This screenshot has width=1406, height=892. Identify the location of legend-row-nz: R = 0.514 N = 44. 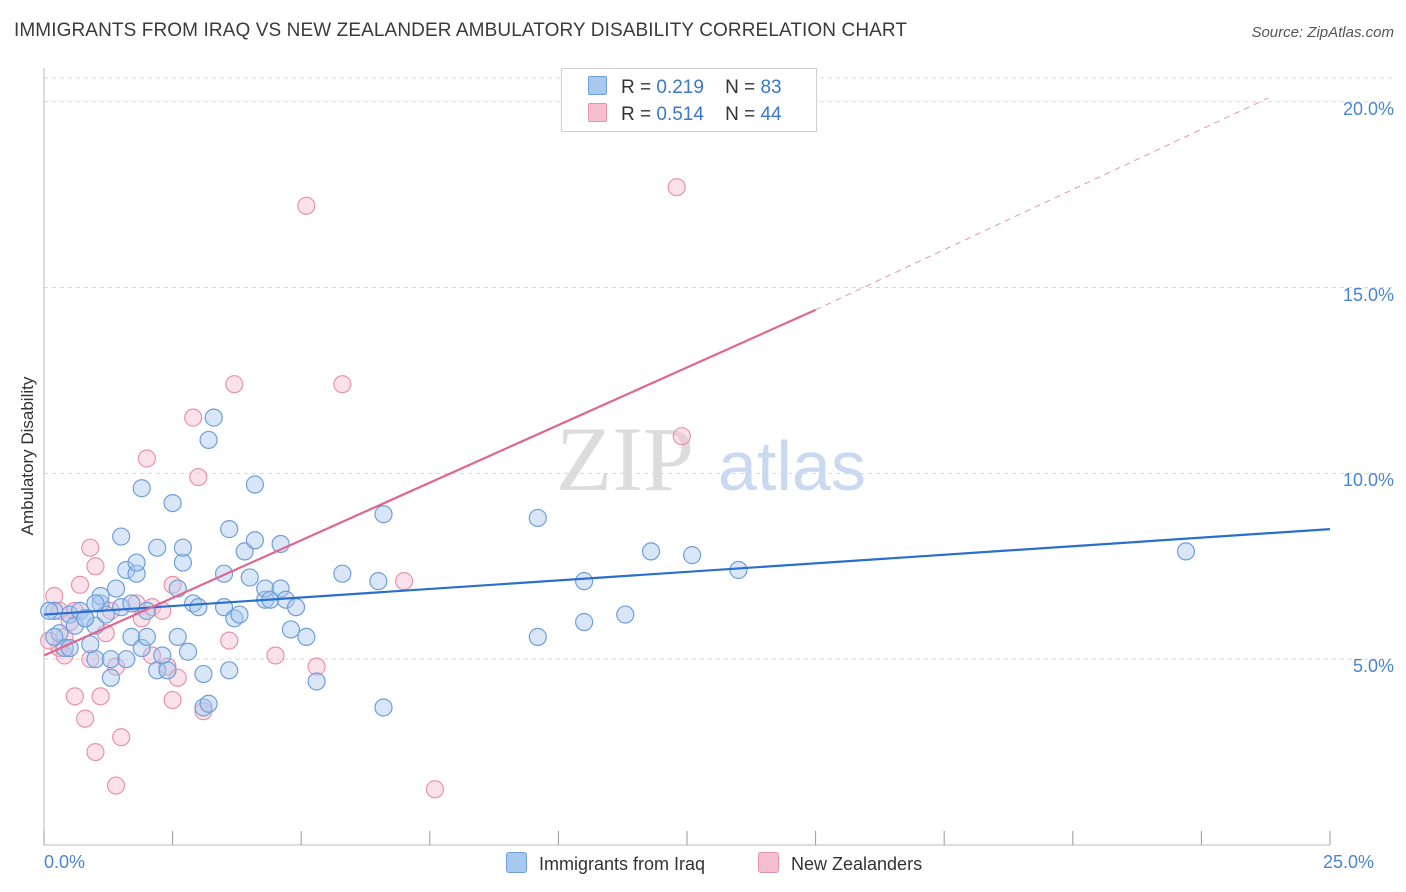
(685, 115).